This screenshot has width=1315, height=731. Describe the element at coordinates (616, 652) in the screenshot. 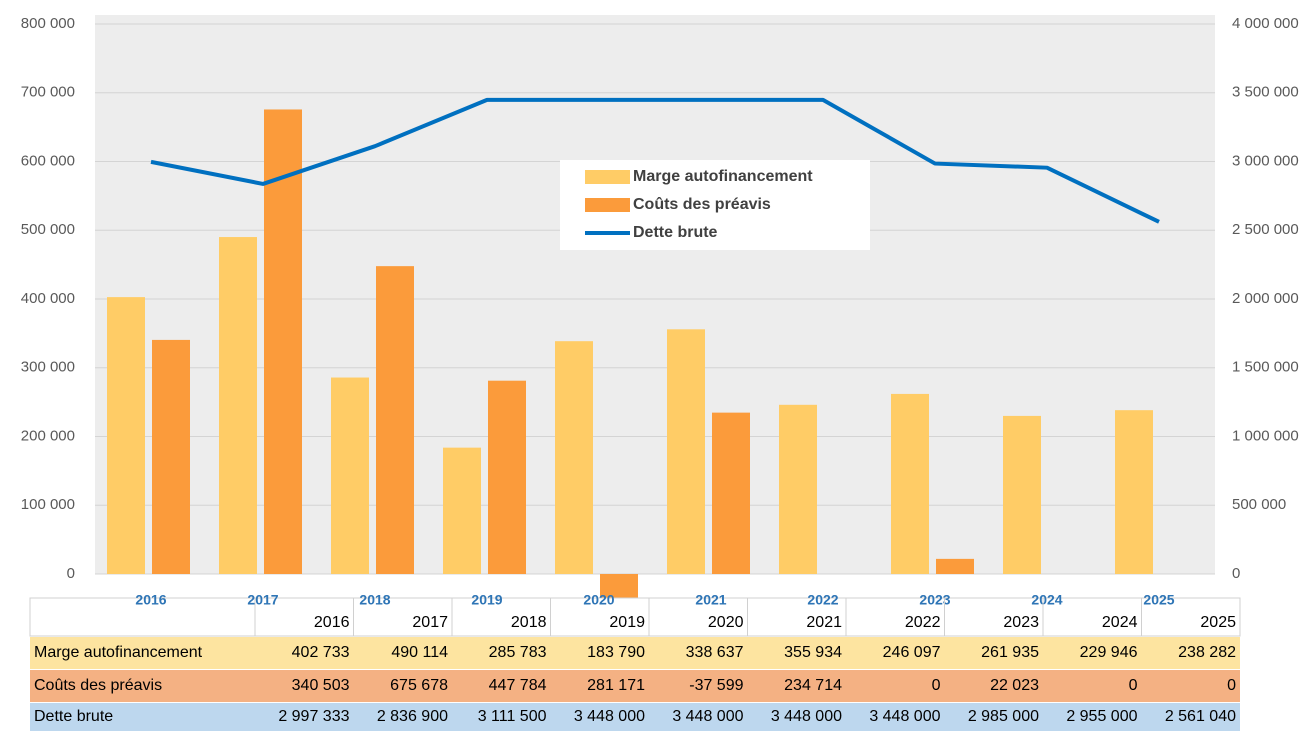

I see `table-cell: 183 790` at that location.